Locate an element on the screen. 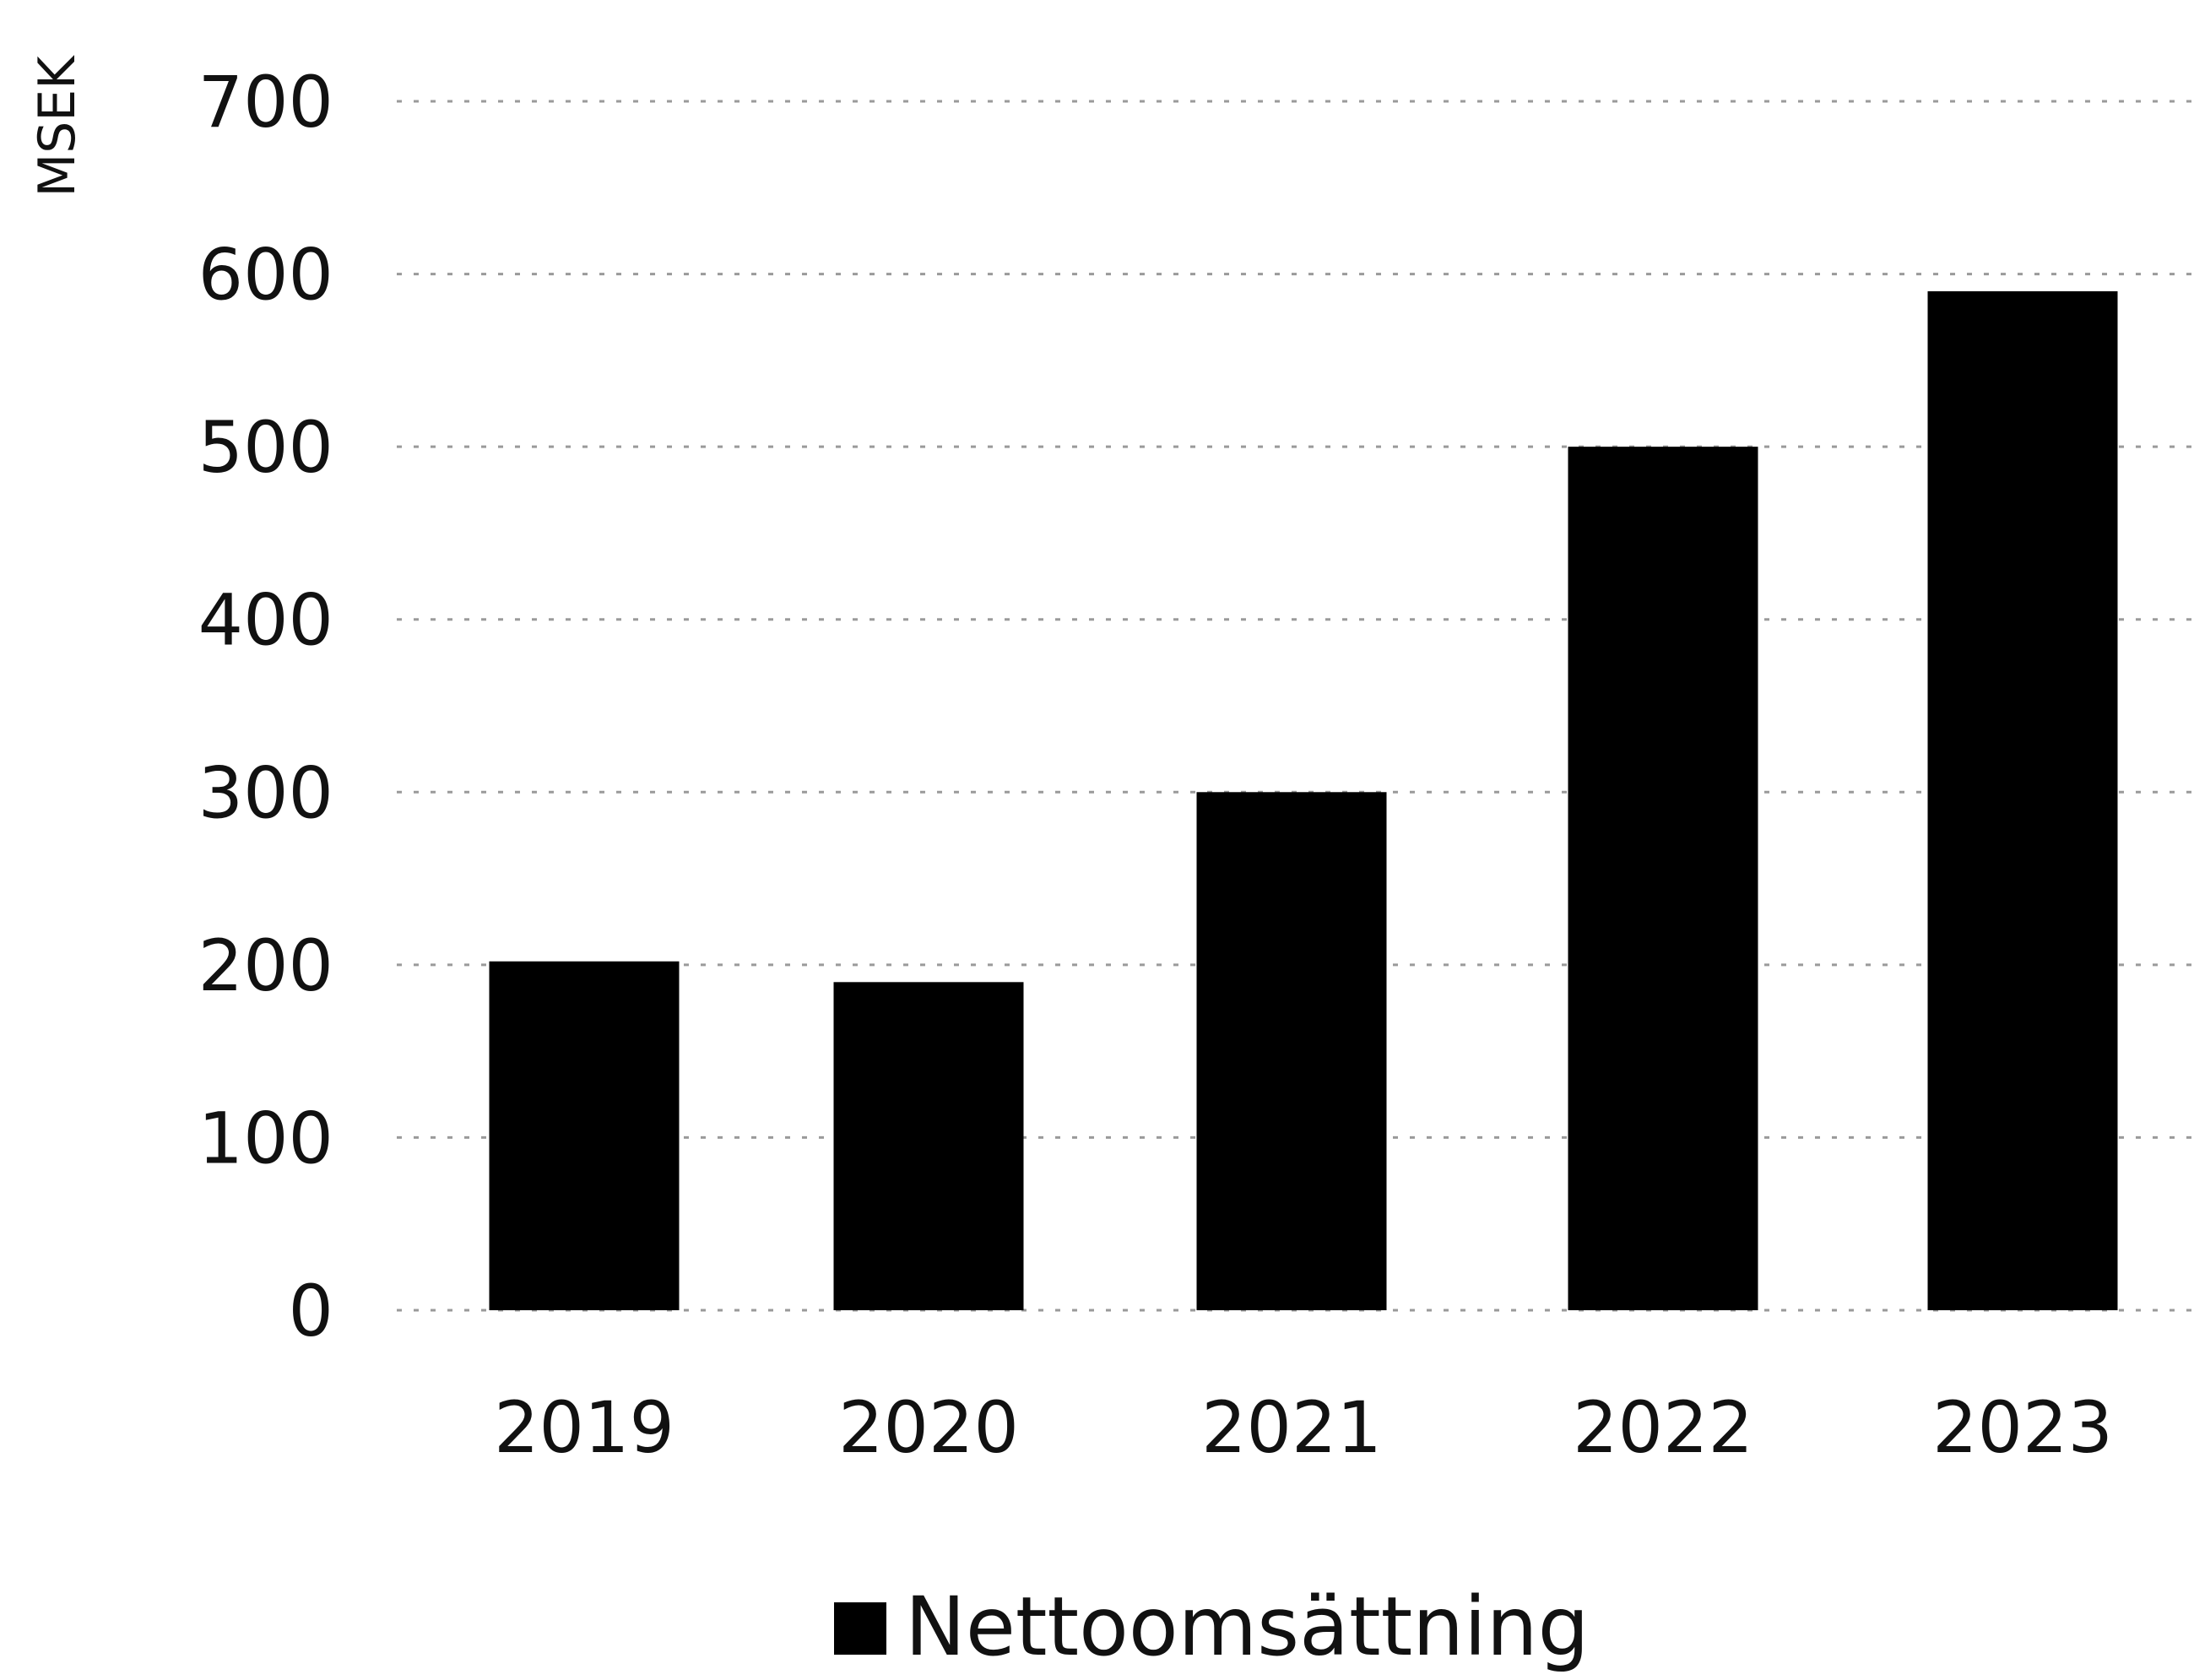 The image size is (2194, 1680). x-tick-label: 2023 is located at coordinates (2022, 1427).